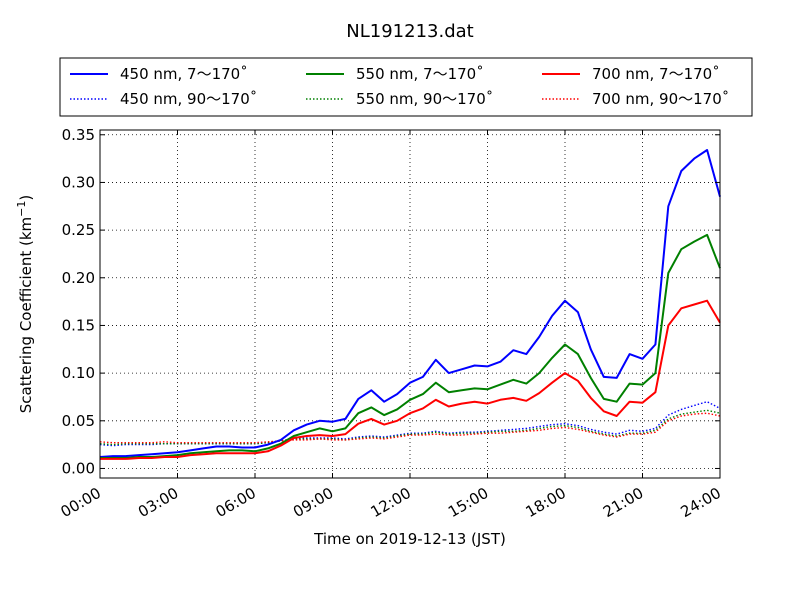 The height and width of the screenshot is (600, 800). What do you see at coordinates (409, 31) in the screenshot?
I see `chart-title: NL191213.dat` at bounding box center [409, 31].